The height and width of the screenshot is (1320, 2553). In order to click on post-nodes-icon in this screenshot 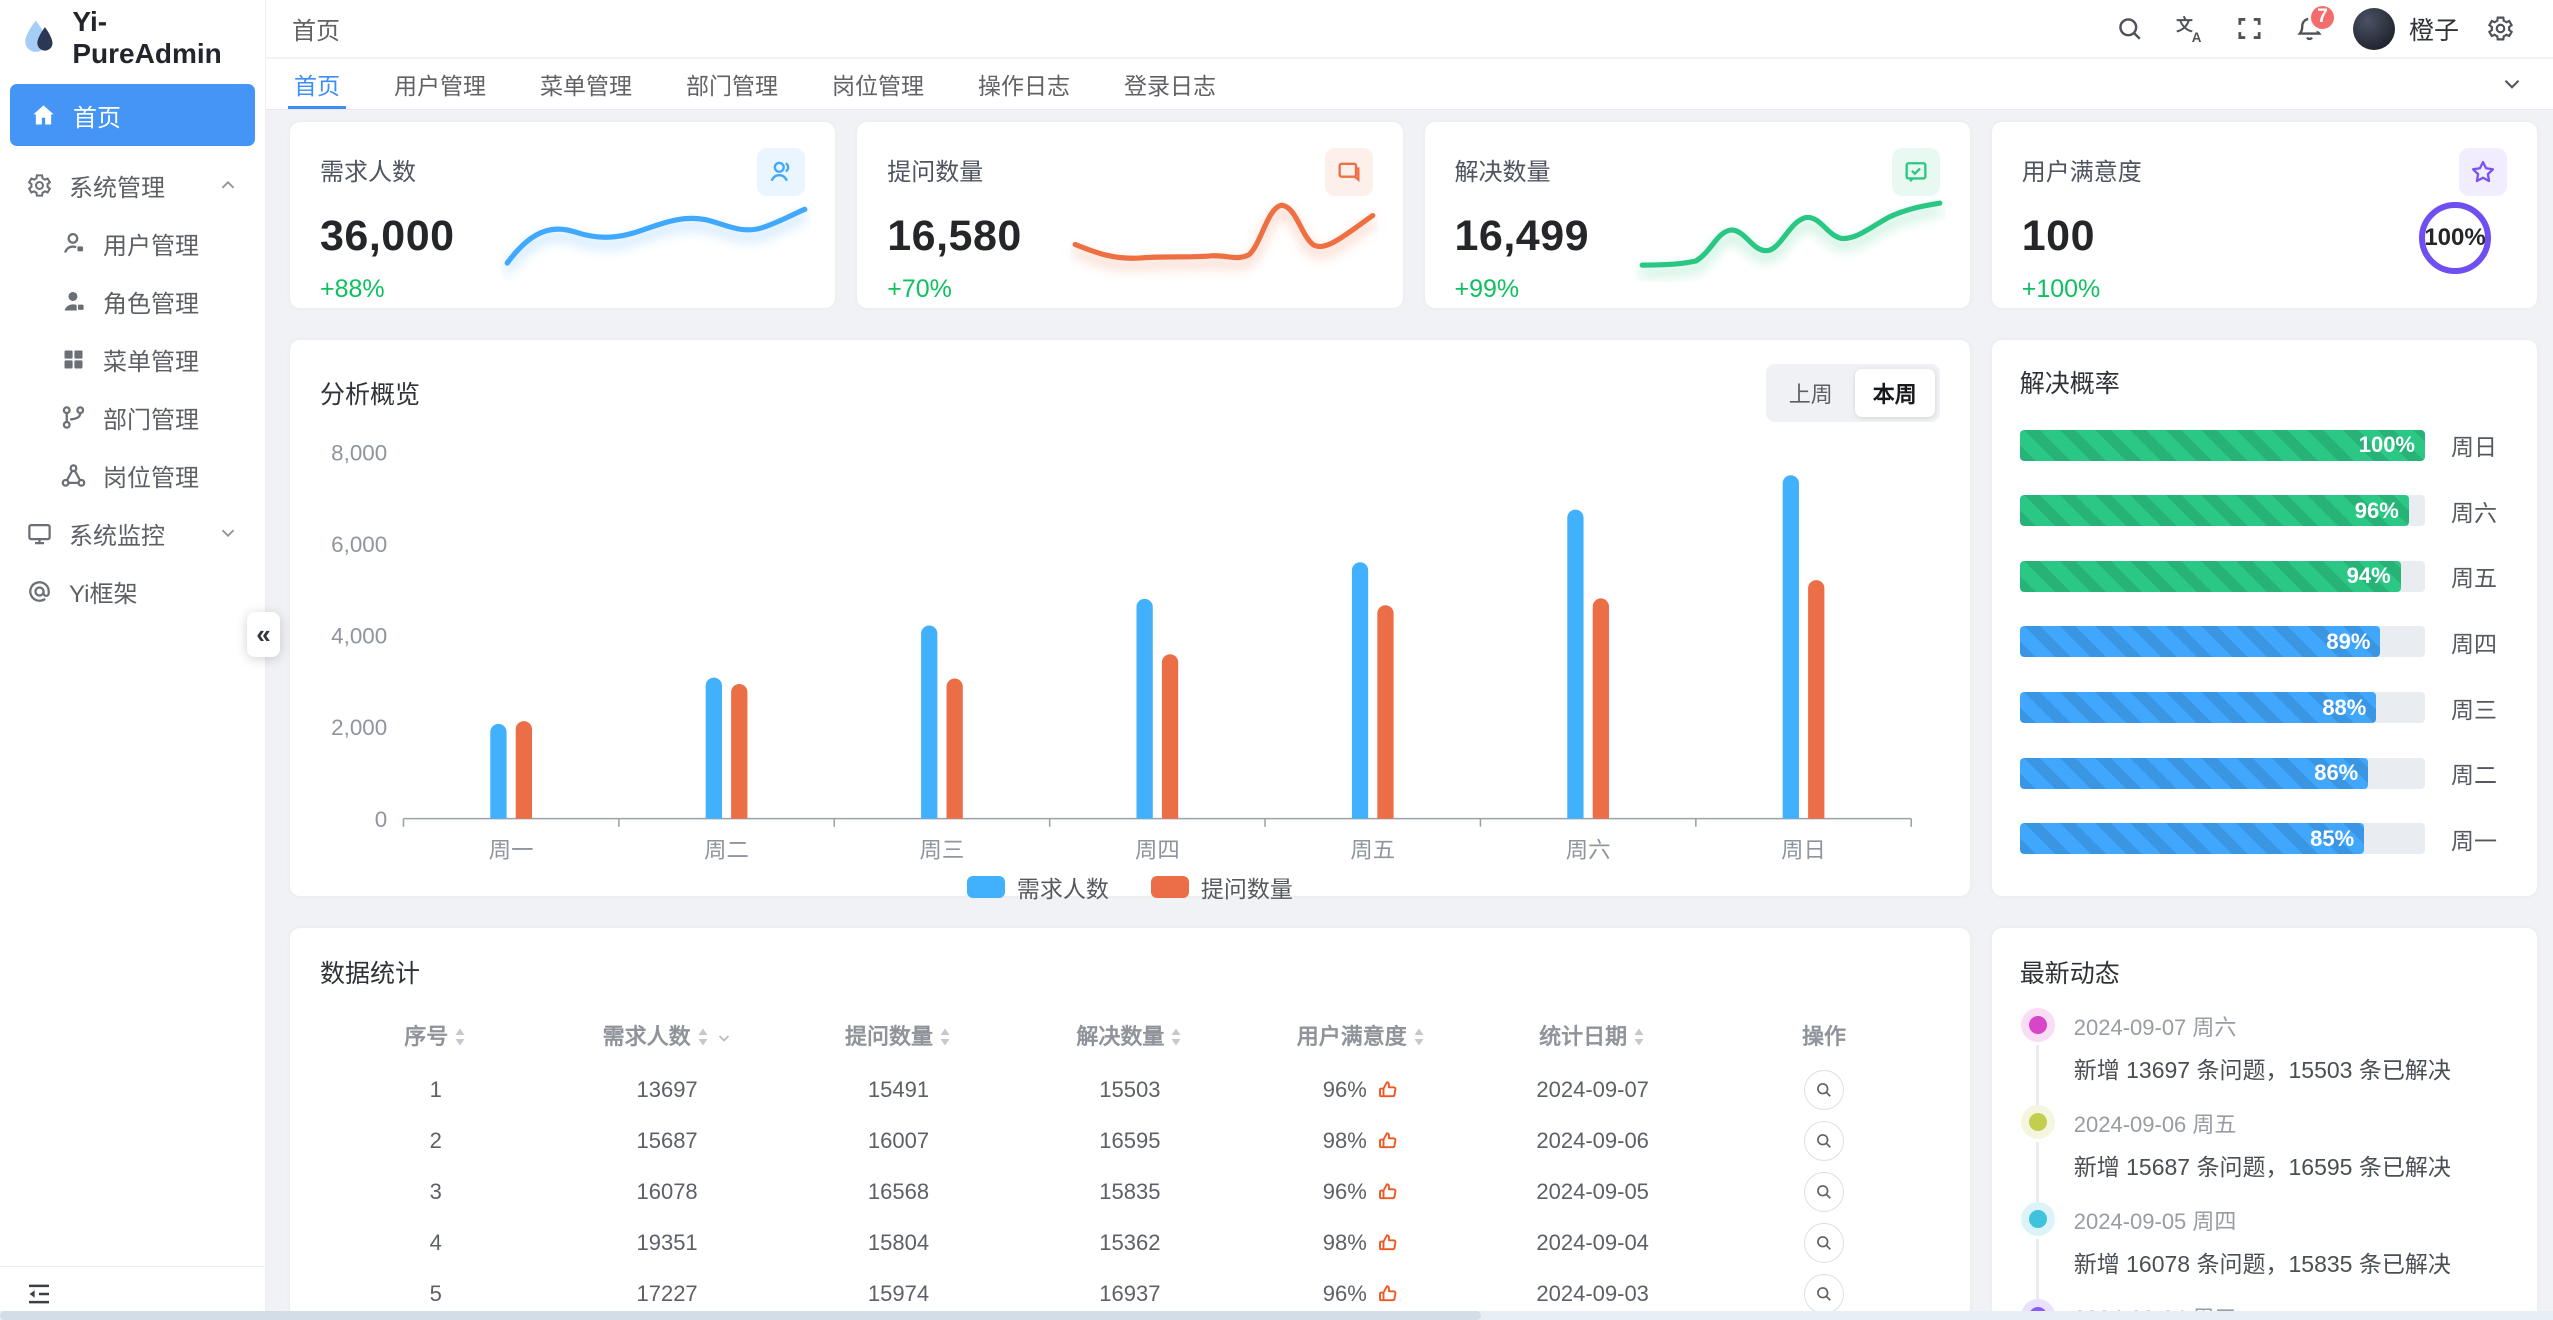, I will do `click(73, 475)`.